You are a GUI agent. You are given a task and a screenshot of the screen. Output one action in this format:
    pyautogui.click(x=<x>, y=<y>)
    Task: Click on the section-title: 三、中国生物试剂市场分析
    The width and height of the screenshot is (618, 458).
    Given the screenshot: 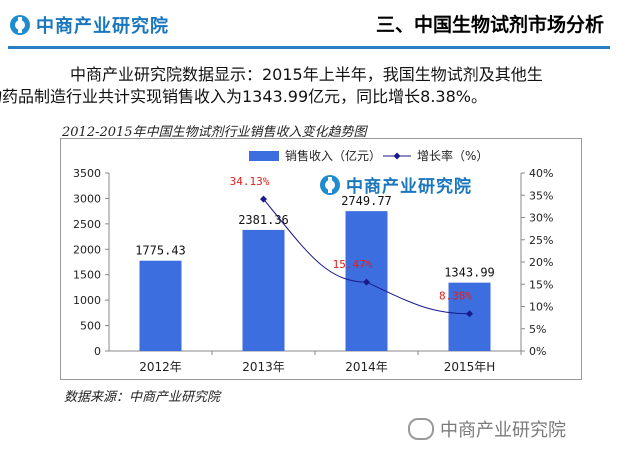 What is the action you would take?
    pyautogui.click(x=489, y=25)
    